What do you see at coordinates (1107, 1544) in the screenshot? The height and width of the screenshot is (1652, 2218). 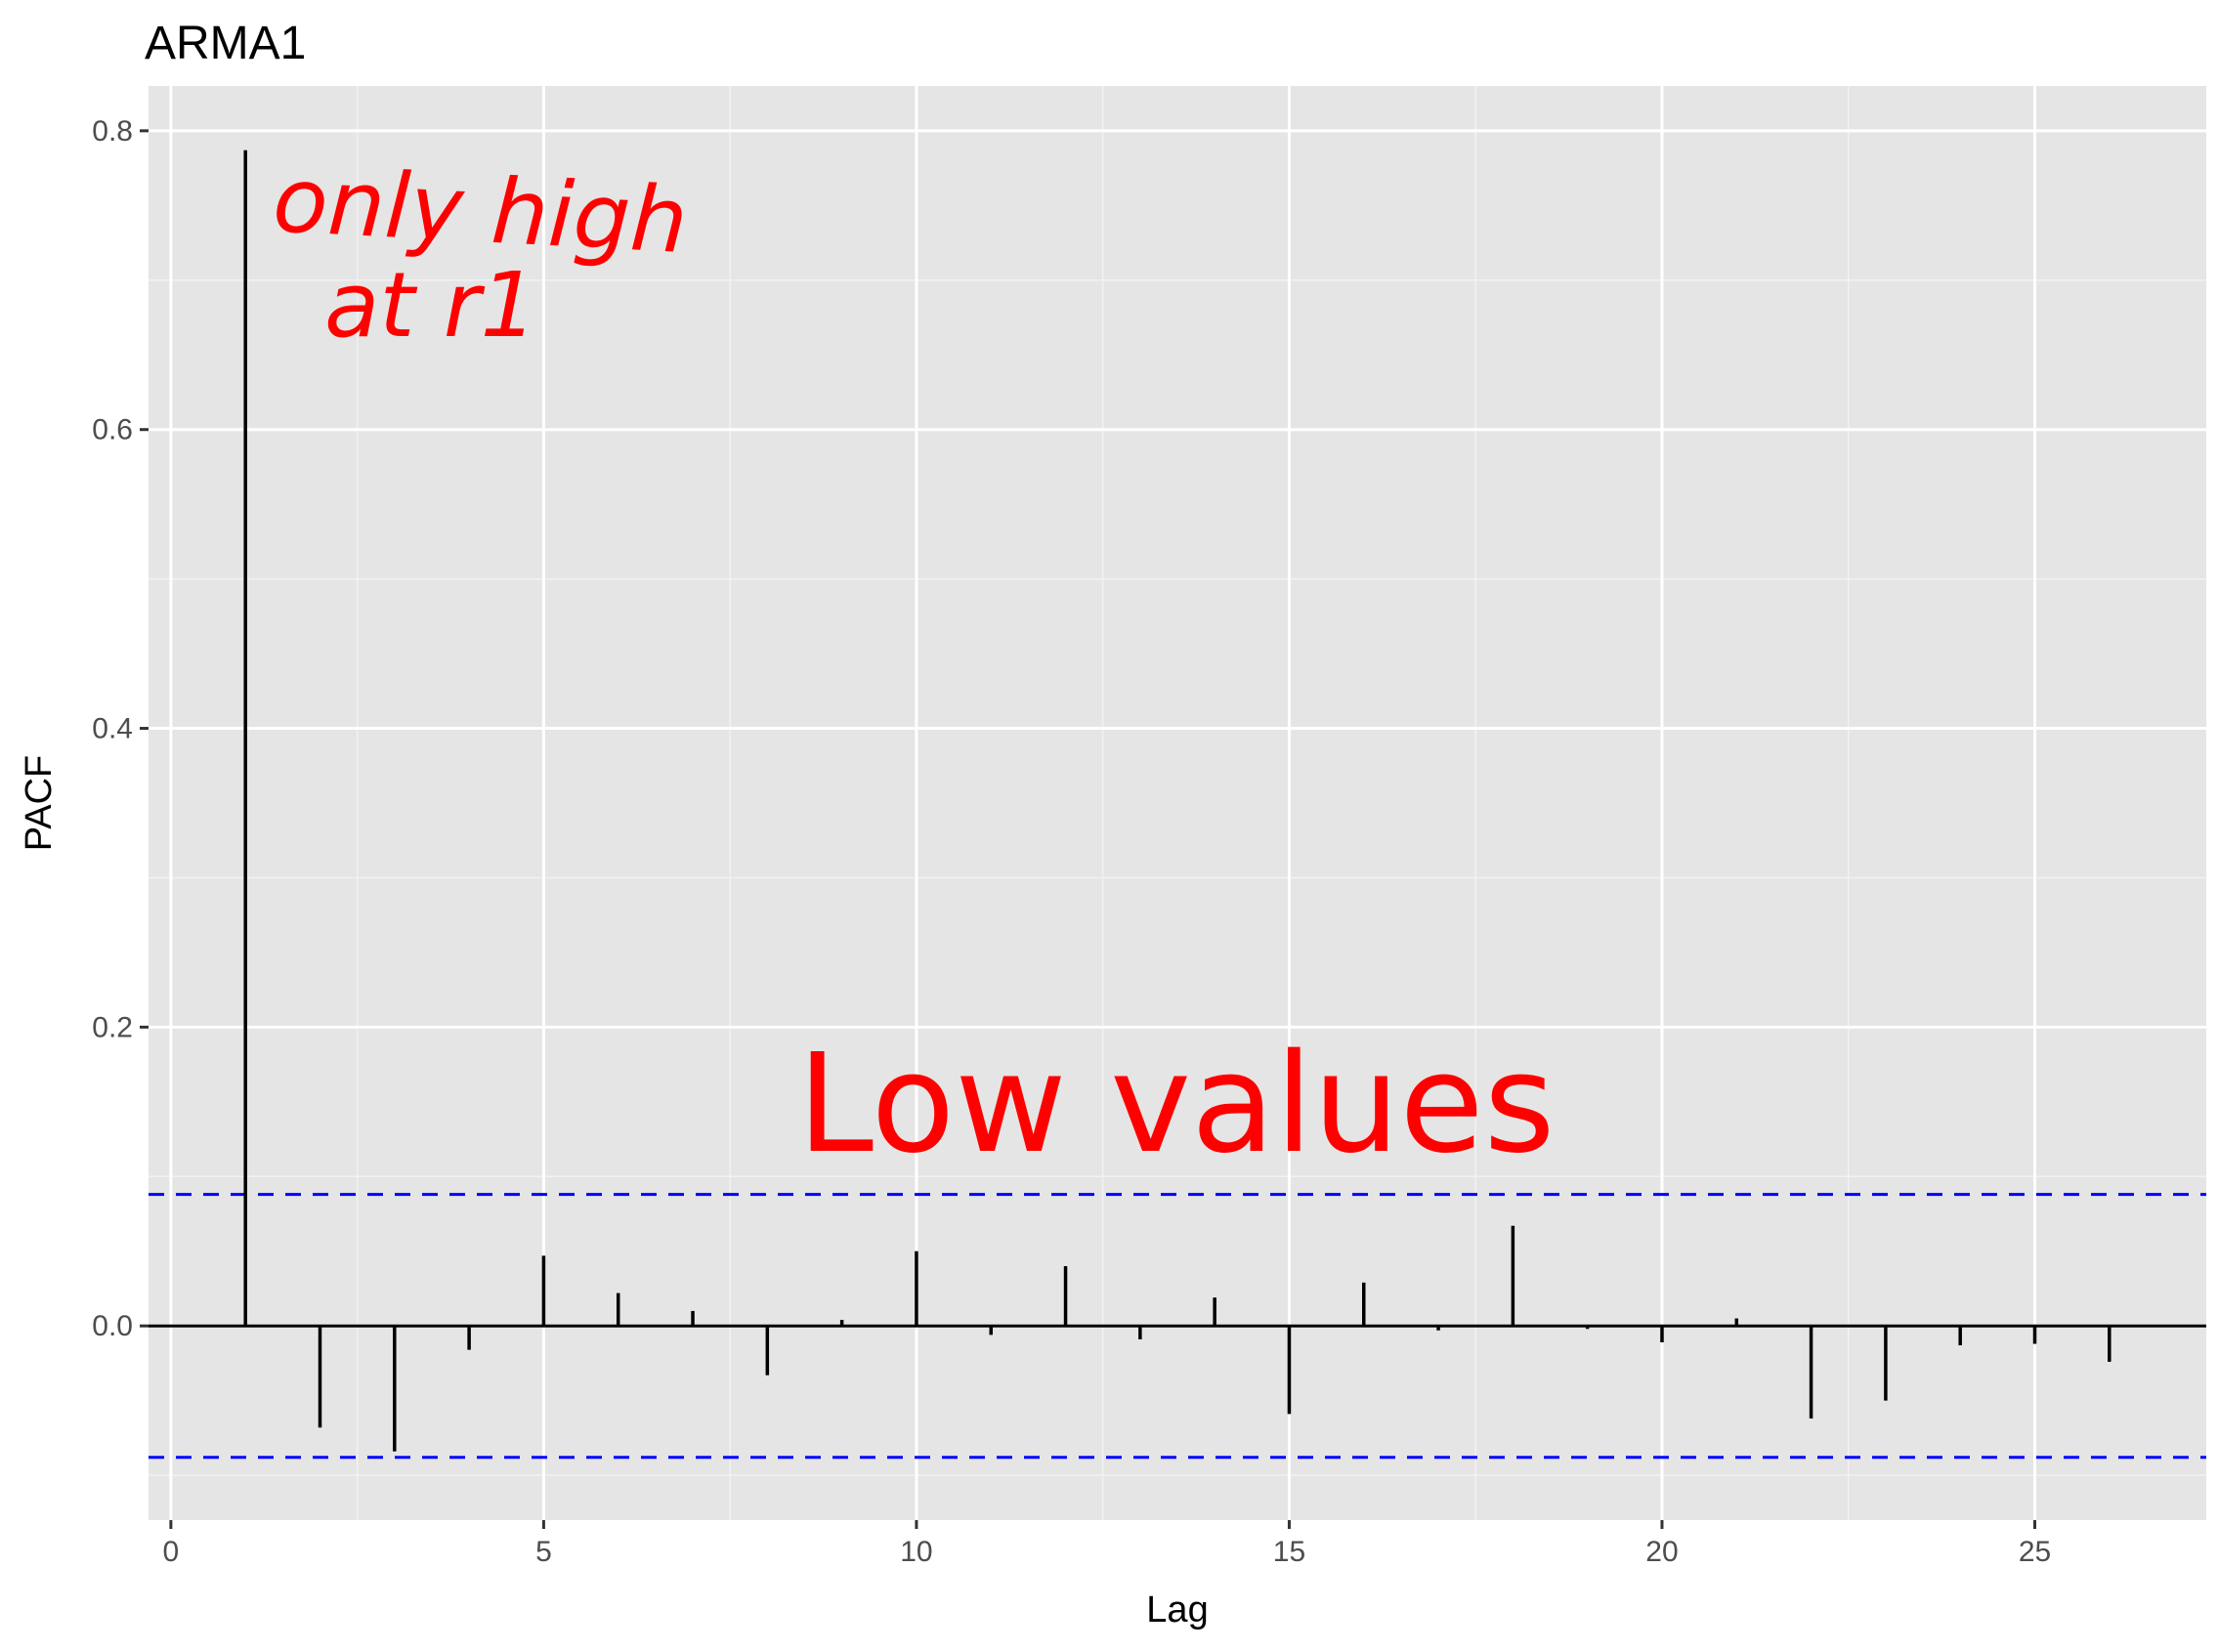 I see `x-axis-ticks: 0 5 10 15 20 25` at bounding box center [1107, 1544].